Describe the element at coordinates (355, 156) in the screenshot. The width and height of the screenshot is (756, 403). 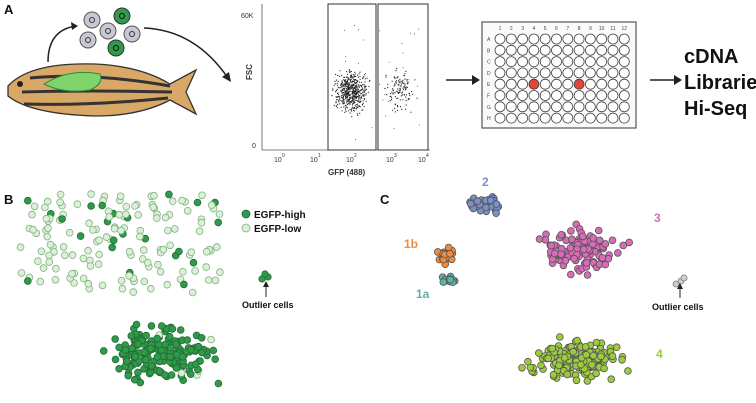
I see `facs-x-tick-exp: 2` at that location.